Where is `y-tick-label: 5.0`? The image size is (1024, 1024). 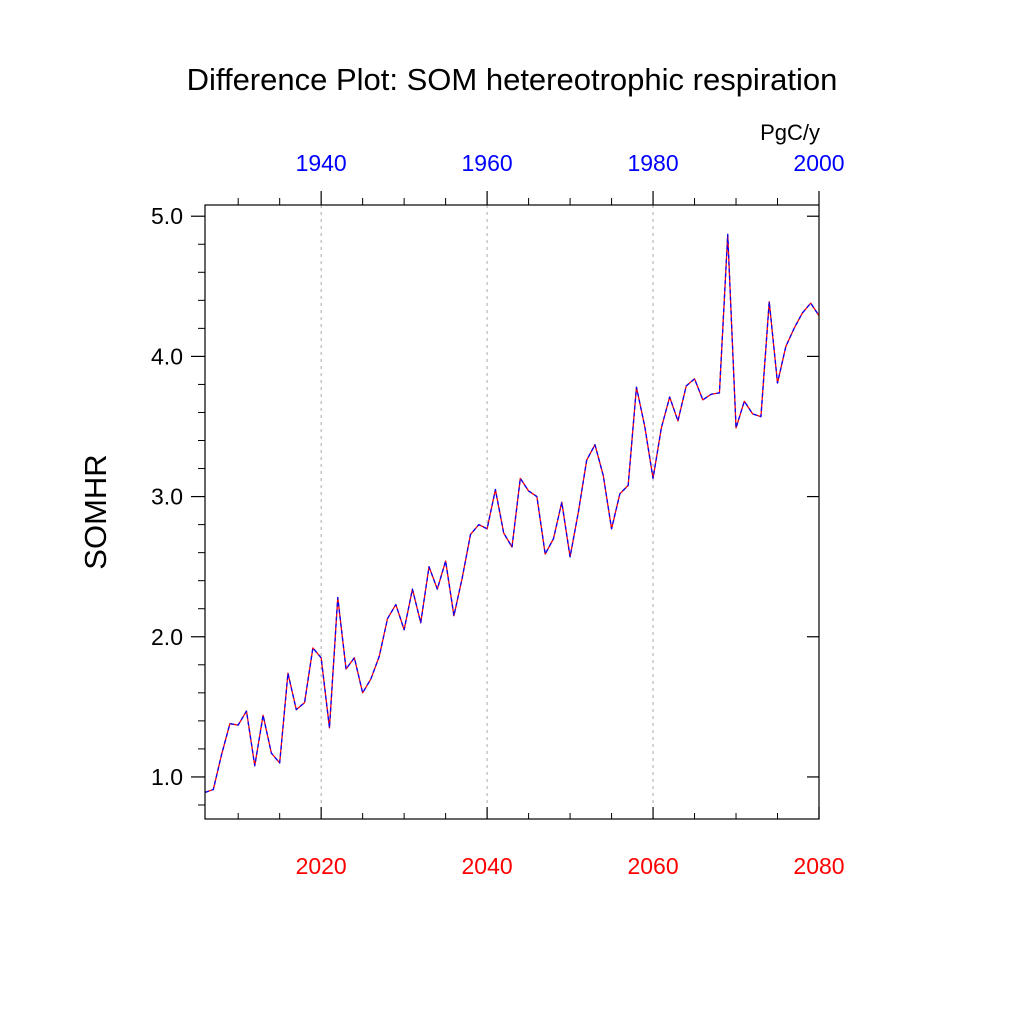 y-tick-label: 5.0 is located at coordinates (167, 216).